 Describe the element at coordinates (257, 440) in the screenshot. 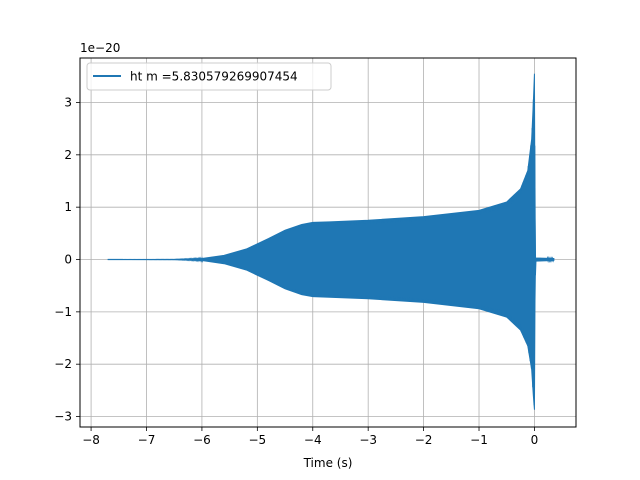

I see `x-tick-label: −5` at that location.